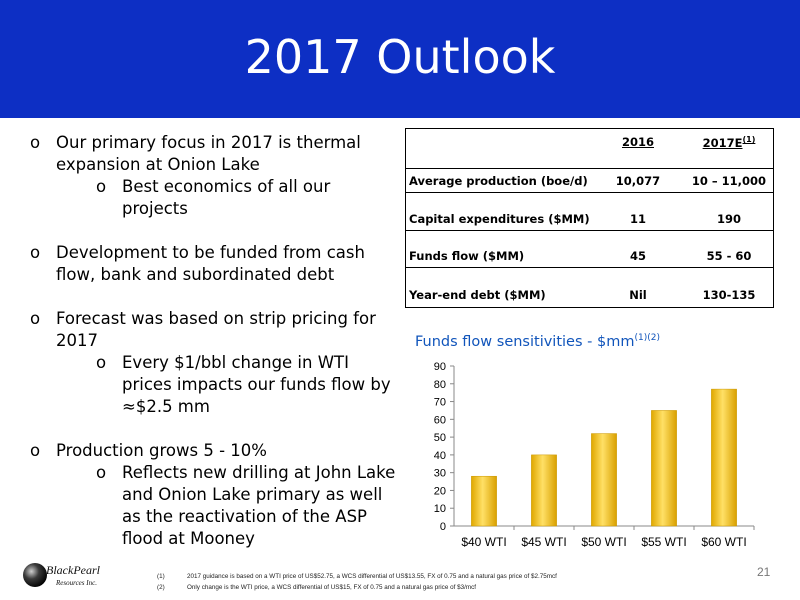 Image resolution: width=800 pixels, height=600 pixels. Describe the element at coordinates (764, 572) in the screenshot. I see `page-number: 21` at that location.